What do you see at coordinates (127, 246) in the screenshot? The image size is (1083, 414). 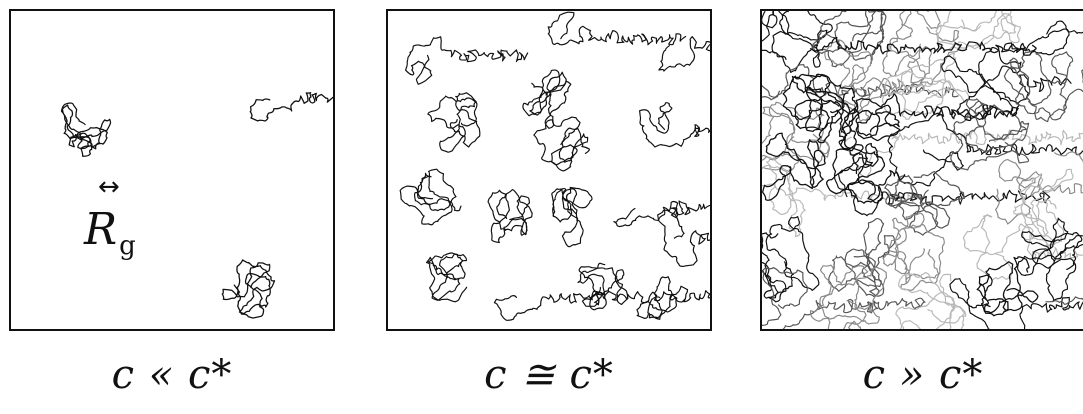 I see `radius-subscript: g` at bounding box center [127, 246].